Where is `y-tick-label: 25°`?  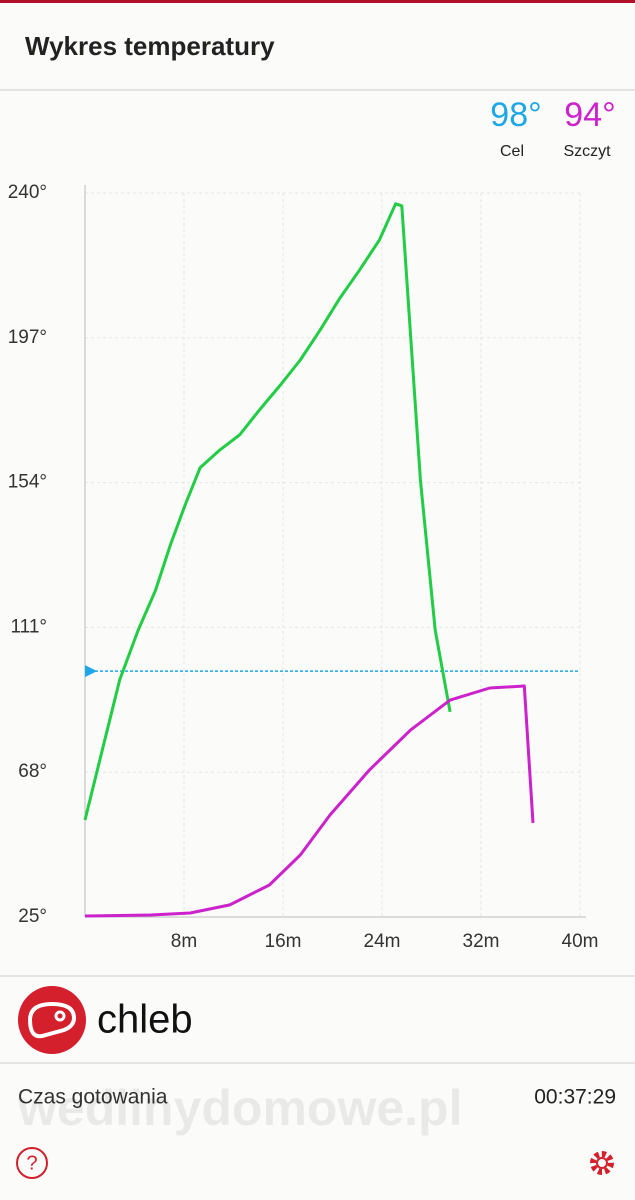 y-tick-label: 25° is located at coordinates (32, 916).